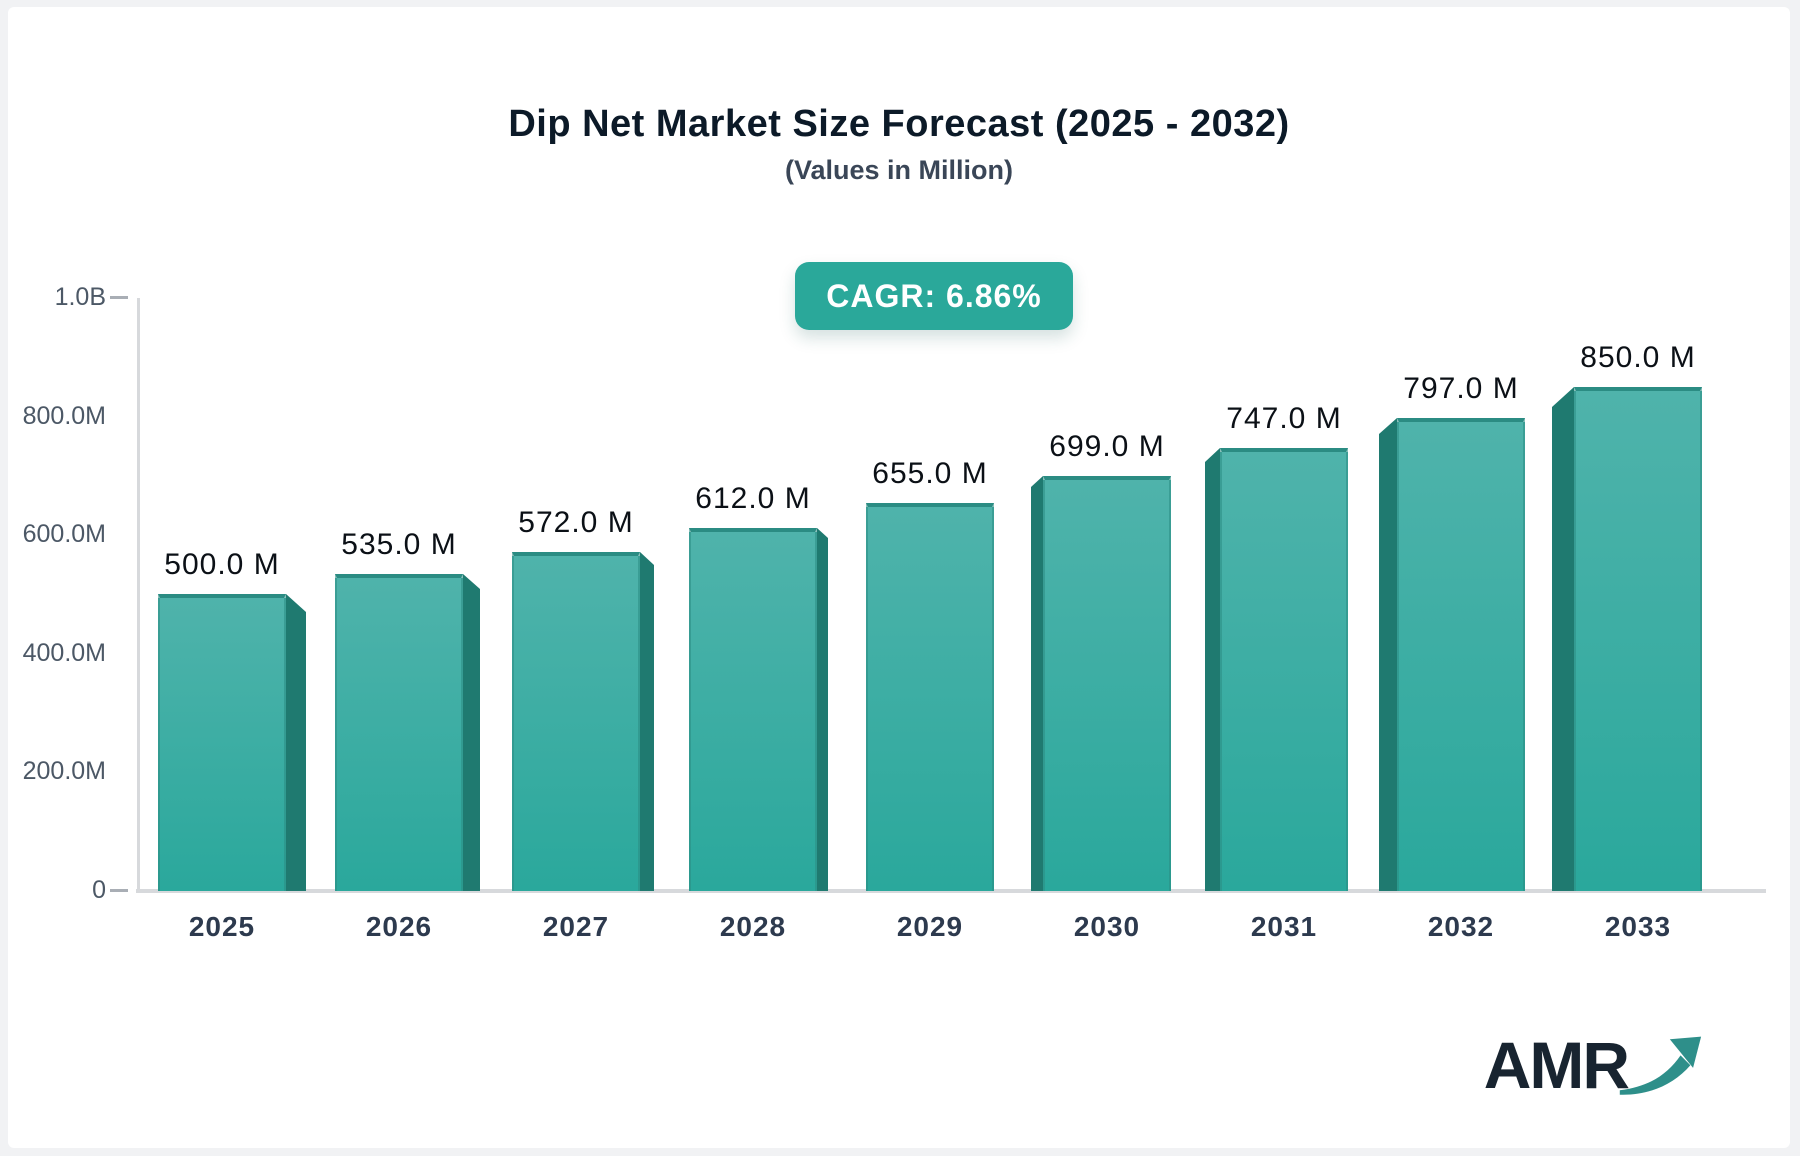 This screenshot has width=1800, height=1156. I want to click on x-axis-line, so click(951, 891).